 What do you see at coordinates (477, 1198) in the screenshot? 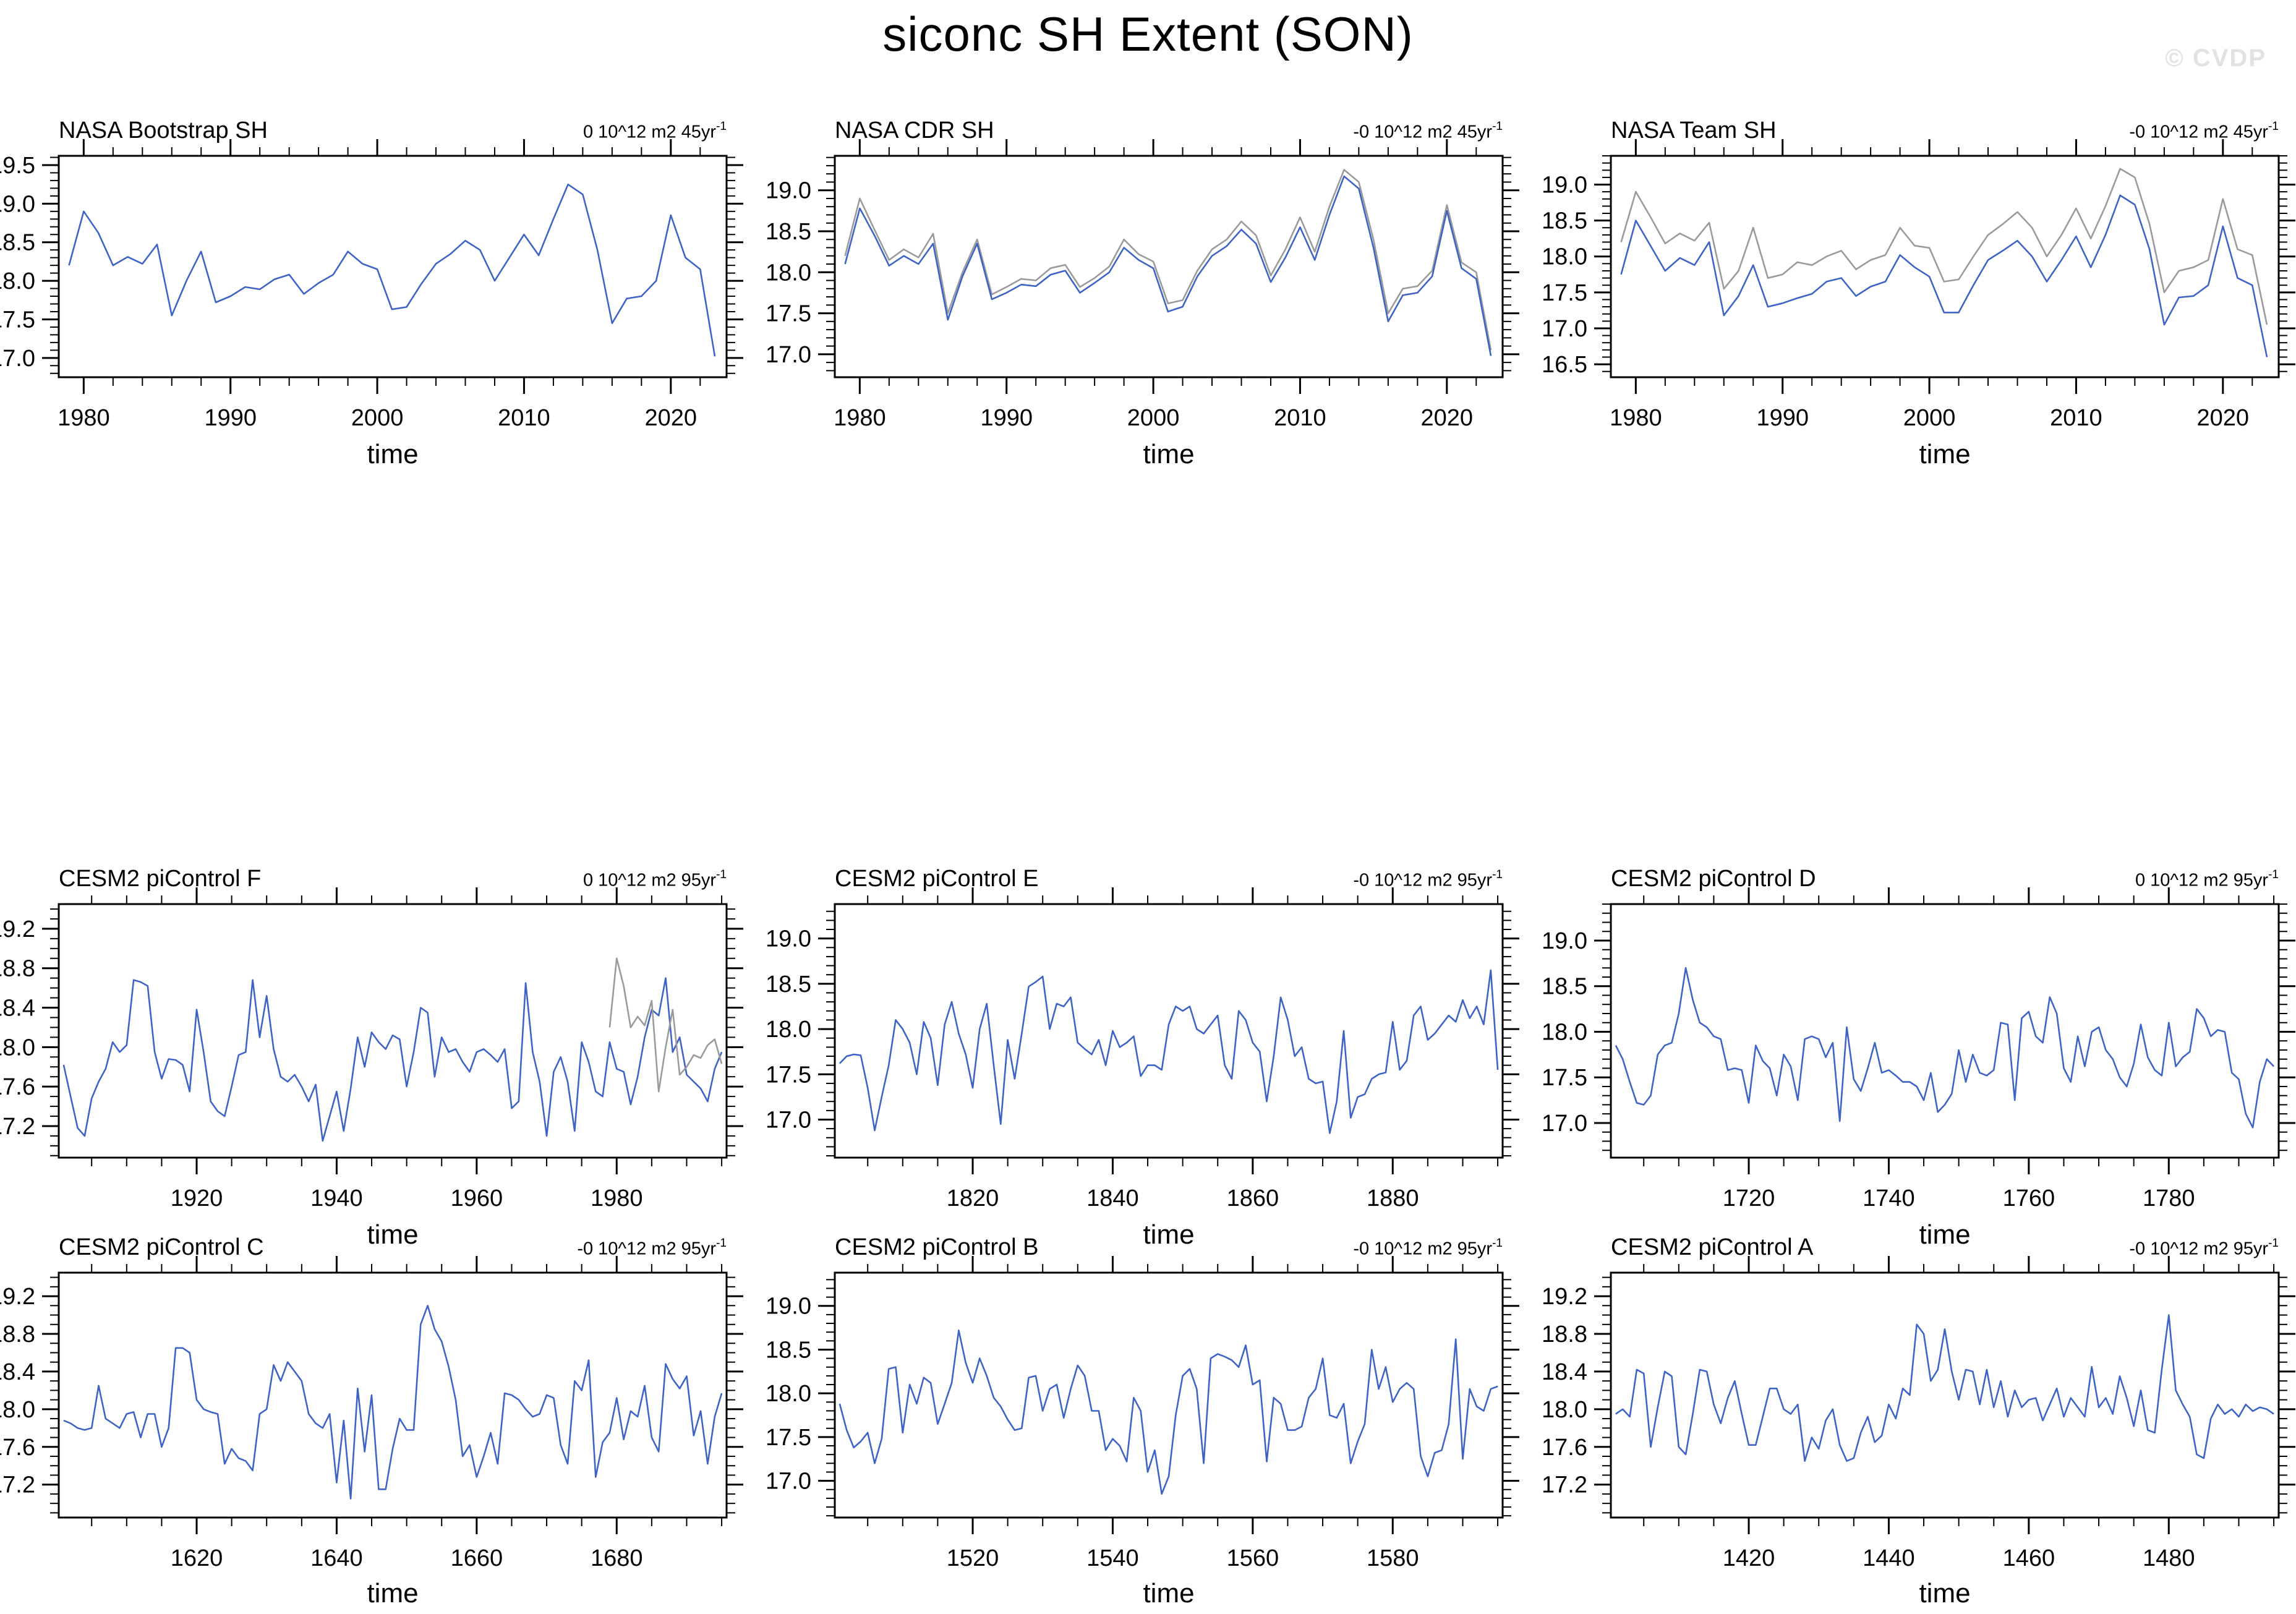
I see `x-tick-label: 1960` at bounding box center [477, 1198].